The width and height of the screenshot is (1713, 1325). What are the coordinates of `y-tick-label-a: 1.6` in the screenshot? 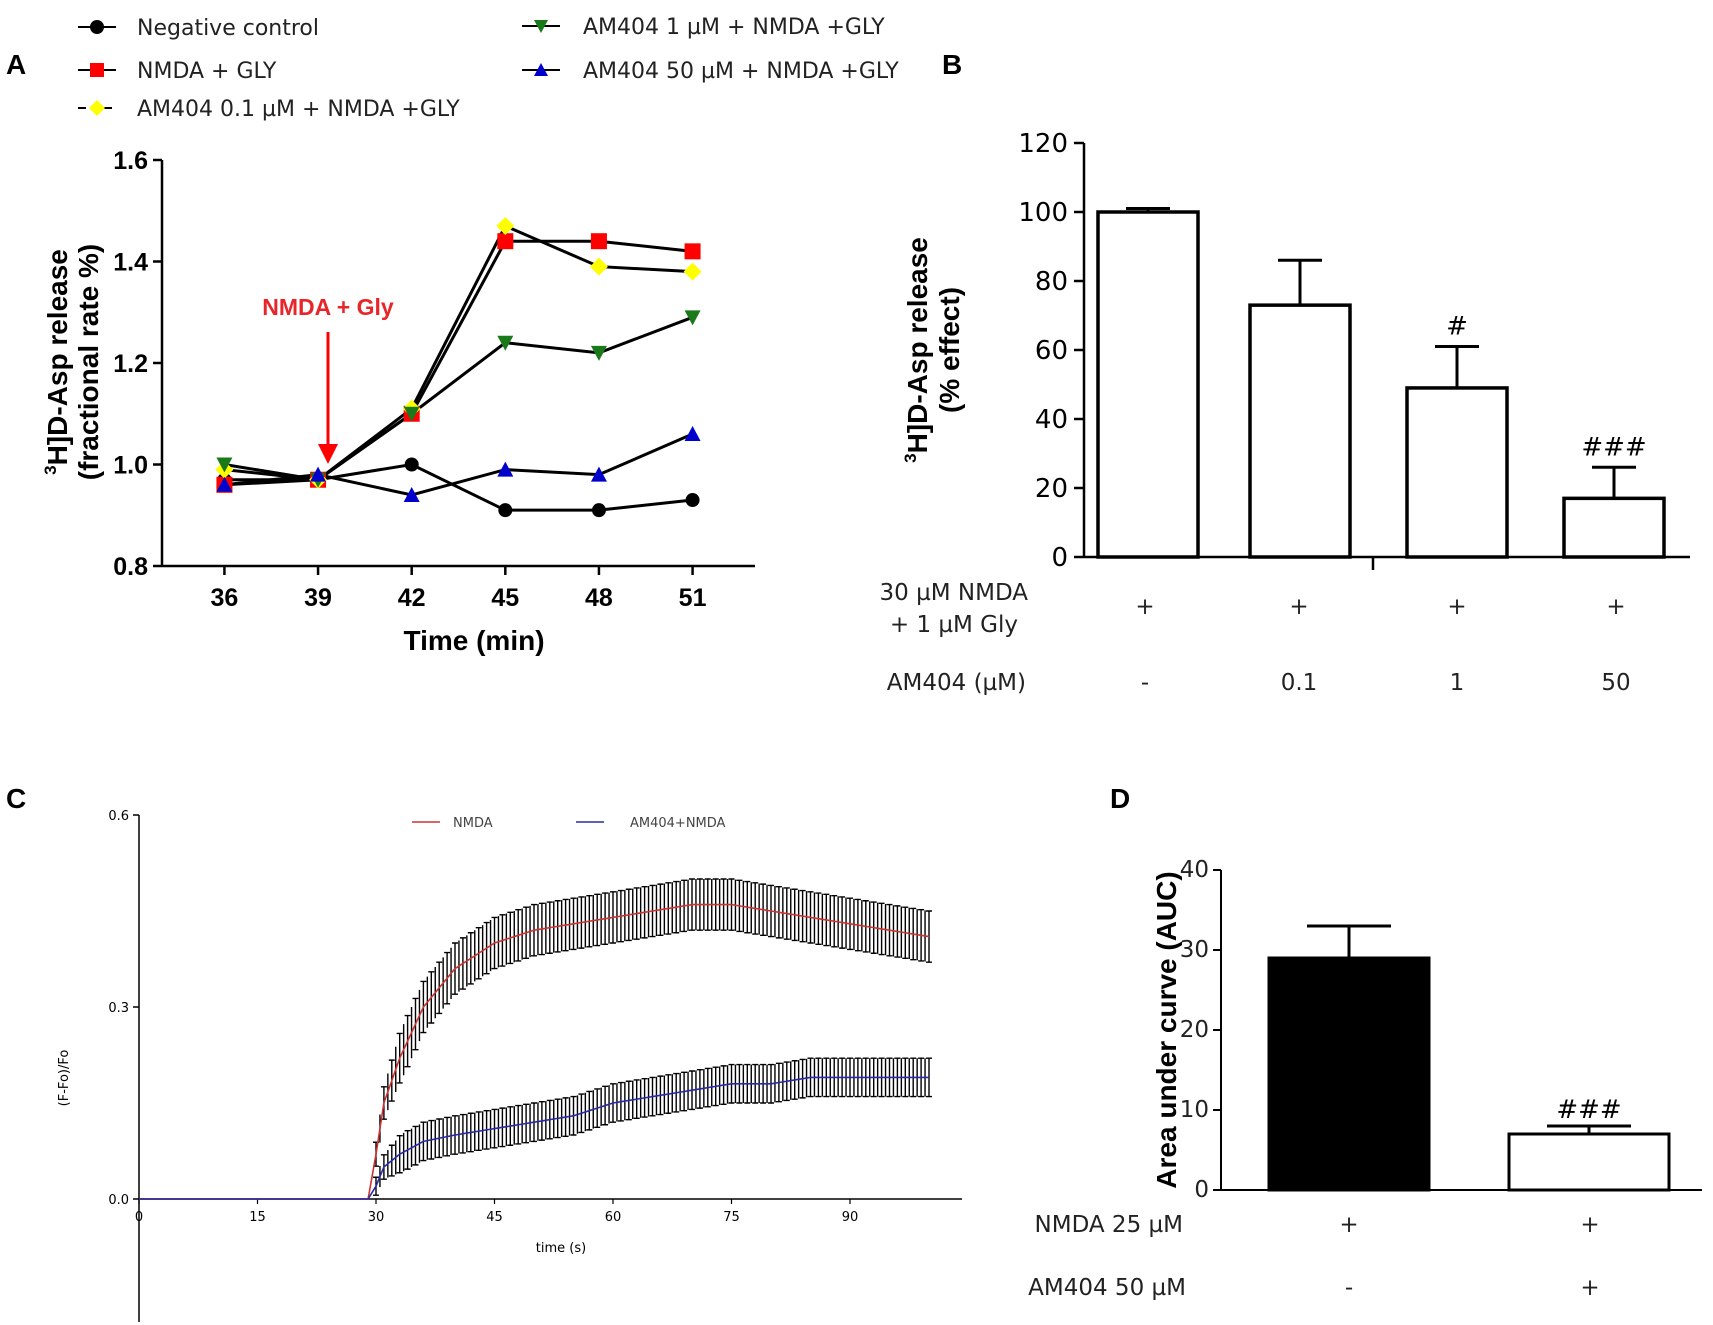 It's located at (130, 161).